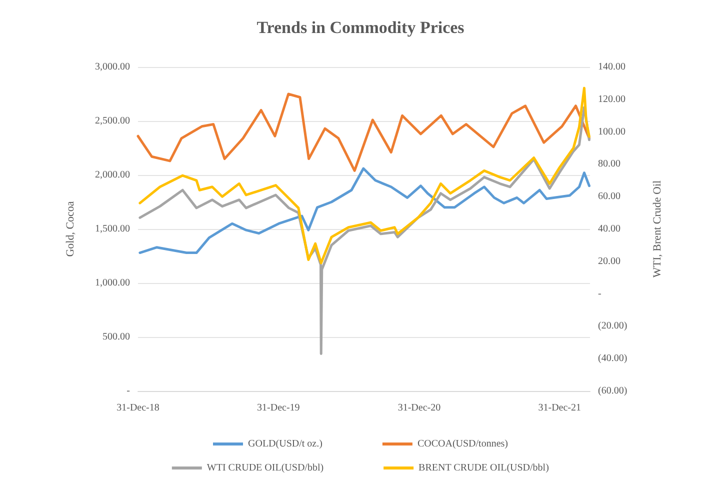  I want to click on y-tick-label: 1,500.00, so click(112, 229).